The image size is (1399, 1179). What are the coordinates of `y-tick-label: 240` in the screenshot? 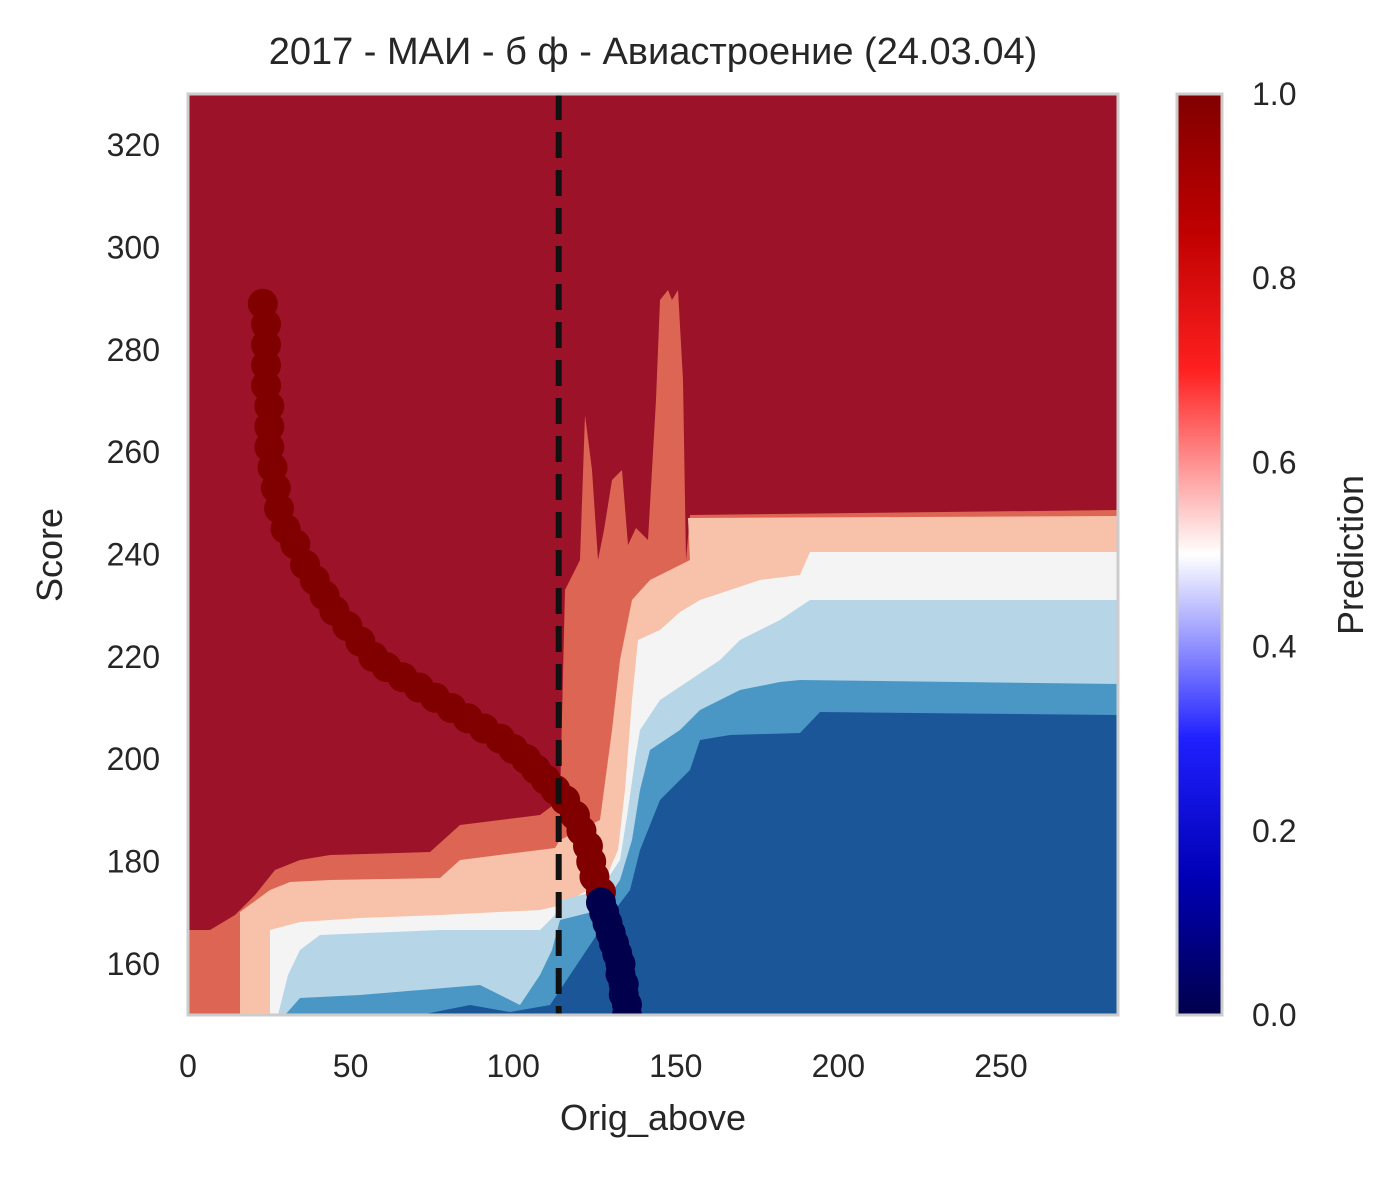 It's located at (133, 555).